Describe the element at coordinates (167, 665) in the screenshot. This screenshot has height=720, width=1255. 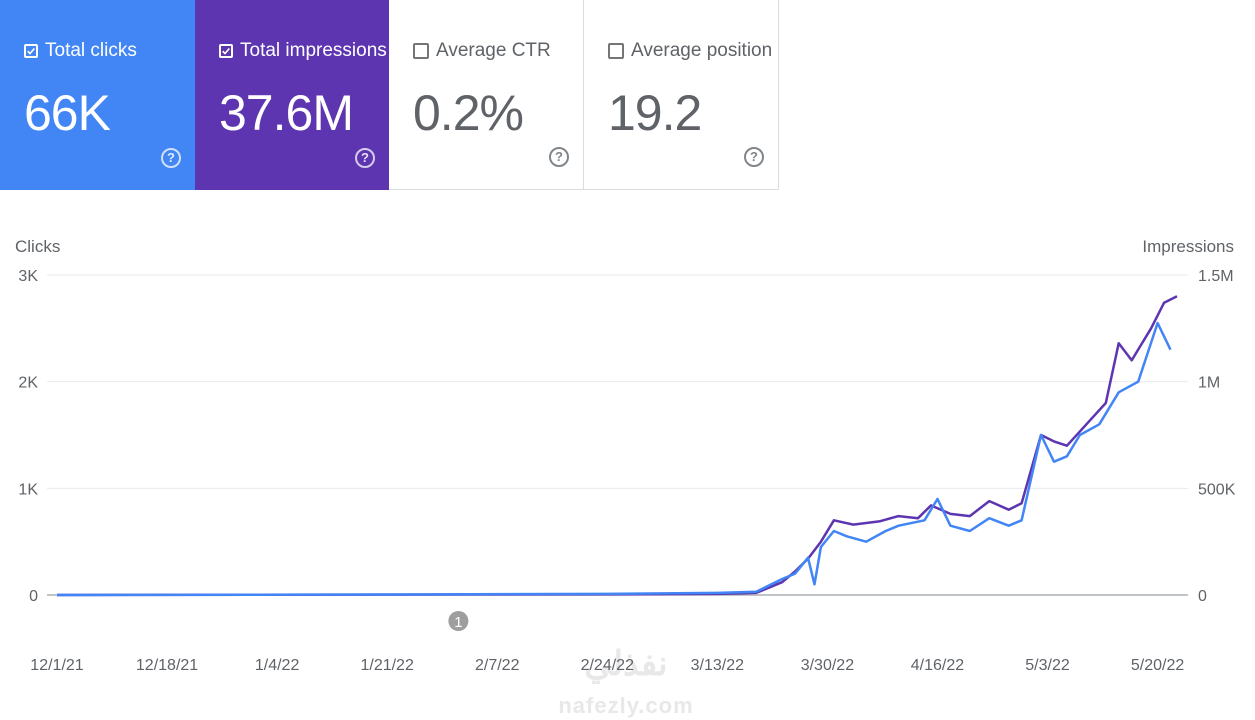
I see `x-tick-label: 12/18/21` at that location.